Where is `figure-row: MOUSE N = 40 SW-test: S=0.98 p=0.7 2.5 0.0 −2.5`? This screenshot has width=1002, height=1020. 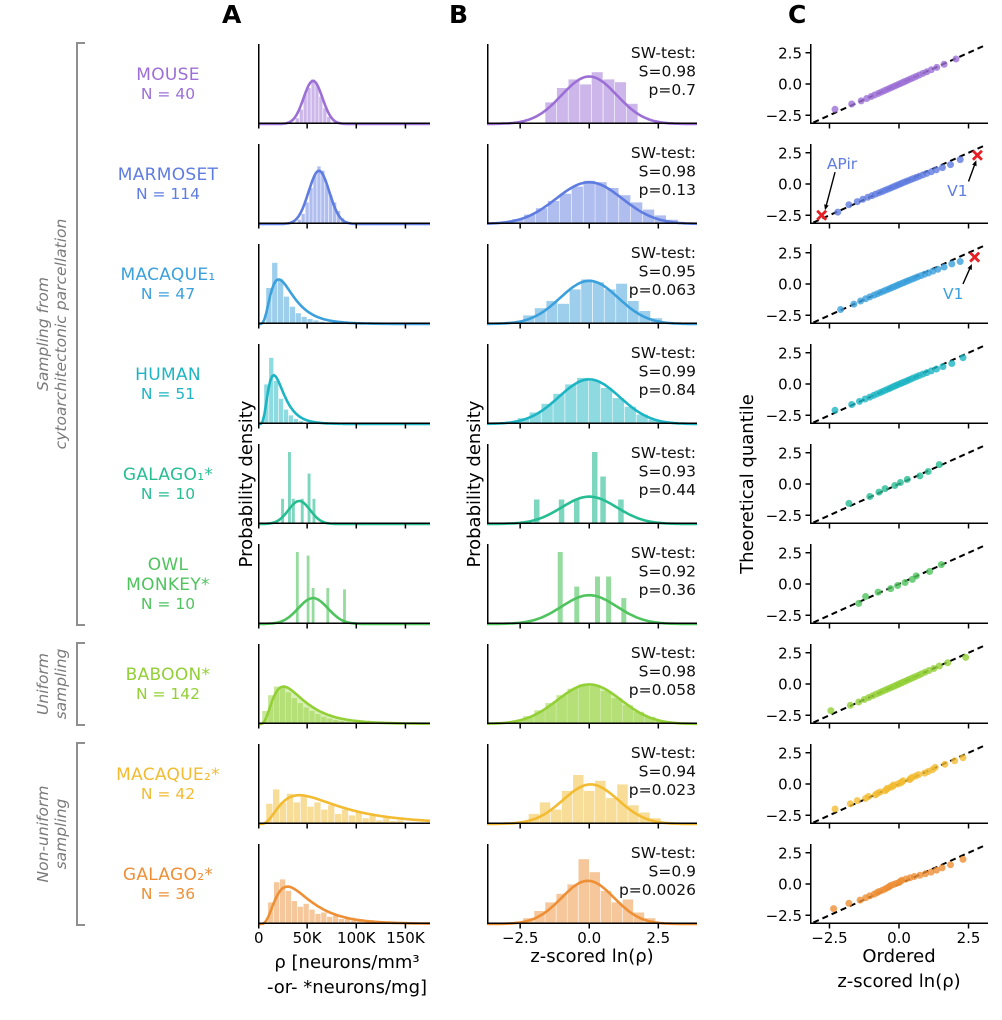 figure-row: MOUSE N = 40 SW-test: S=0.98 p=0.7 2.5 0.0 −2.5 is located at coordinates (501, 96).